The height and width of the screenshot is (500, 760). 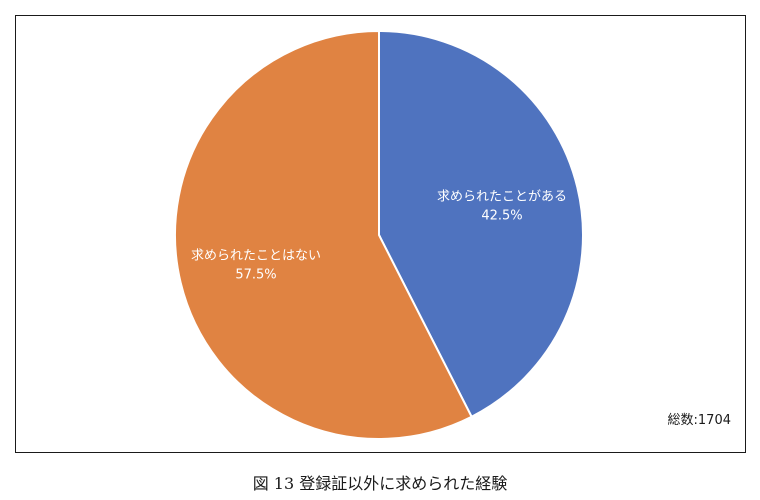 What do you see at coordinates (380, 483) in the screenshot?
I see `figure-caption: 図 13 登録証以外に求められた経験` at bounding box center [380, 483].